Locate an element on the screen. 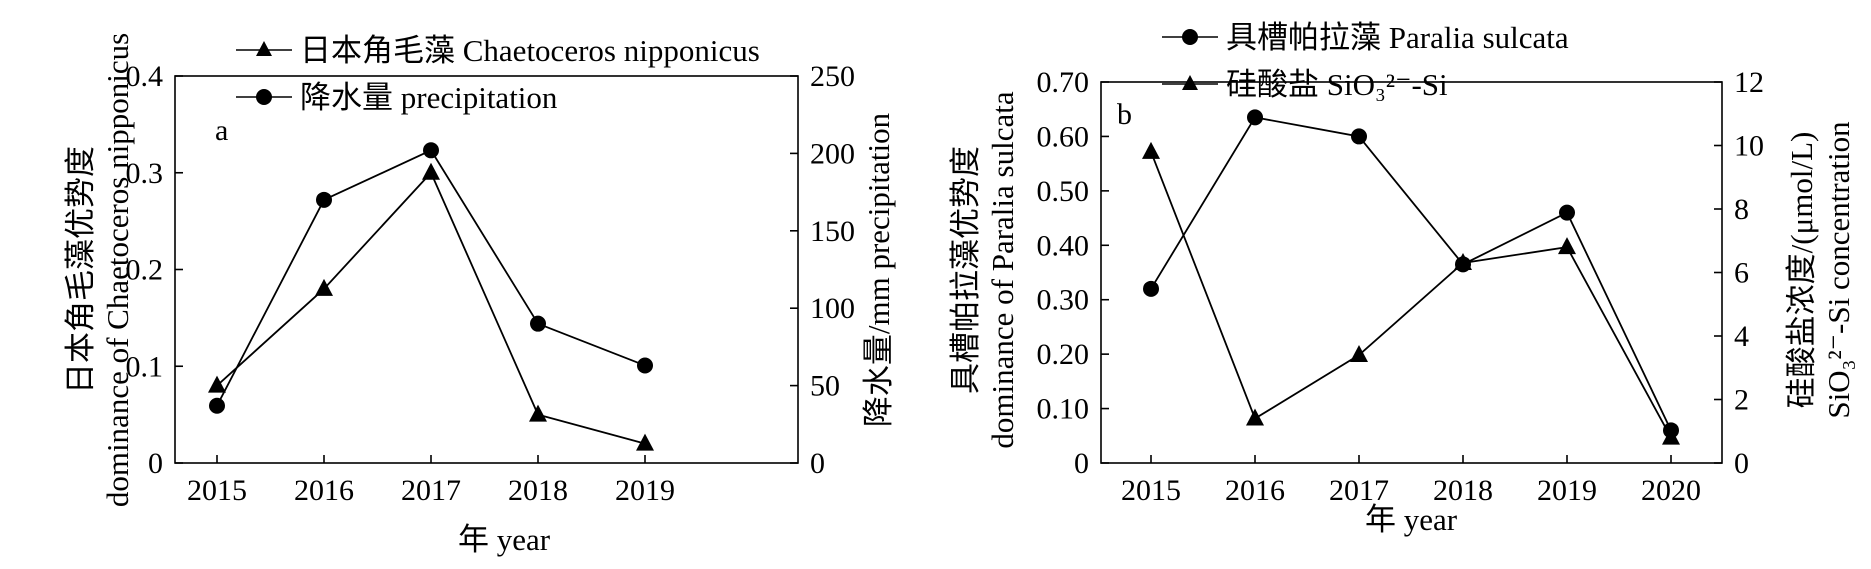 Image resolution: width=1871 pixels, height=569 pixels. y-right-tick-label-a: 250 is located at coordinates (832, 76).